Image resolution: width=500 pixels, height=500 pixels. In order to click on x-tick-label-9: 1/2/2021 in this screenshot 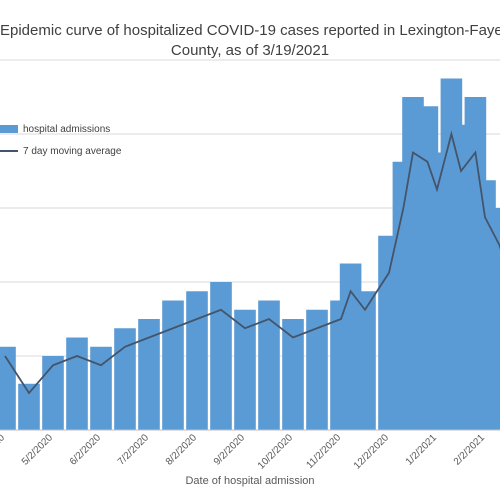, I will do `click(422, 450)`.